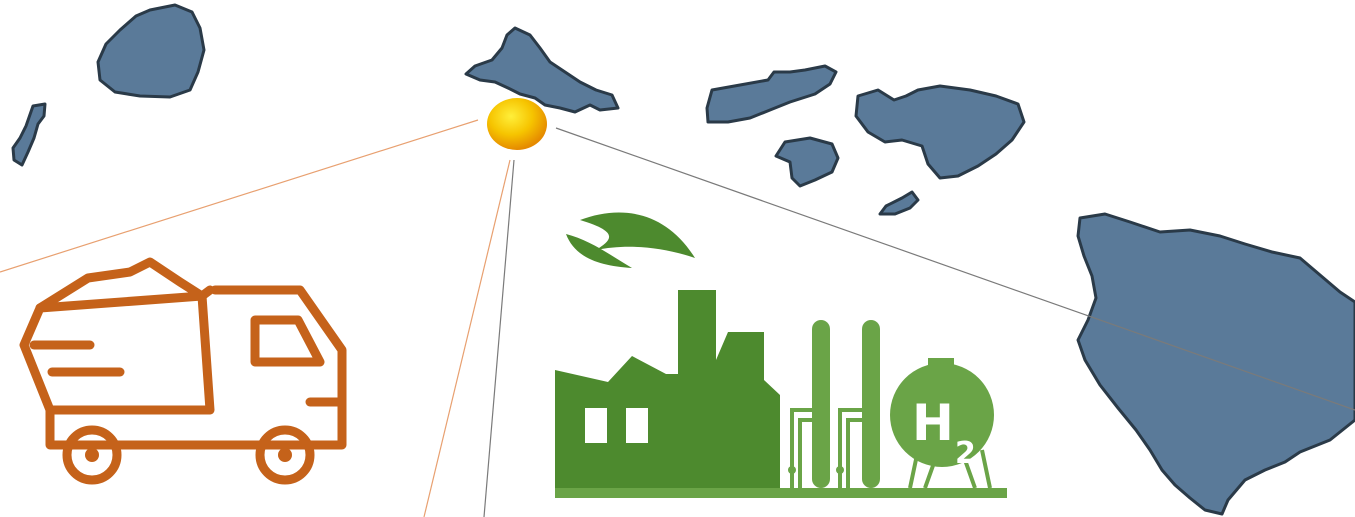  I want to click on island-oahu, so click(542, 70).